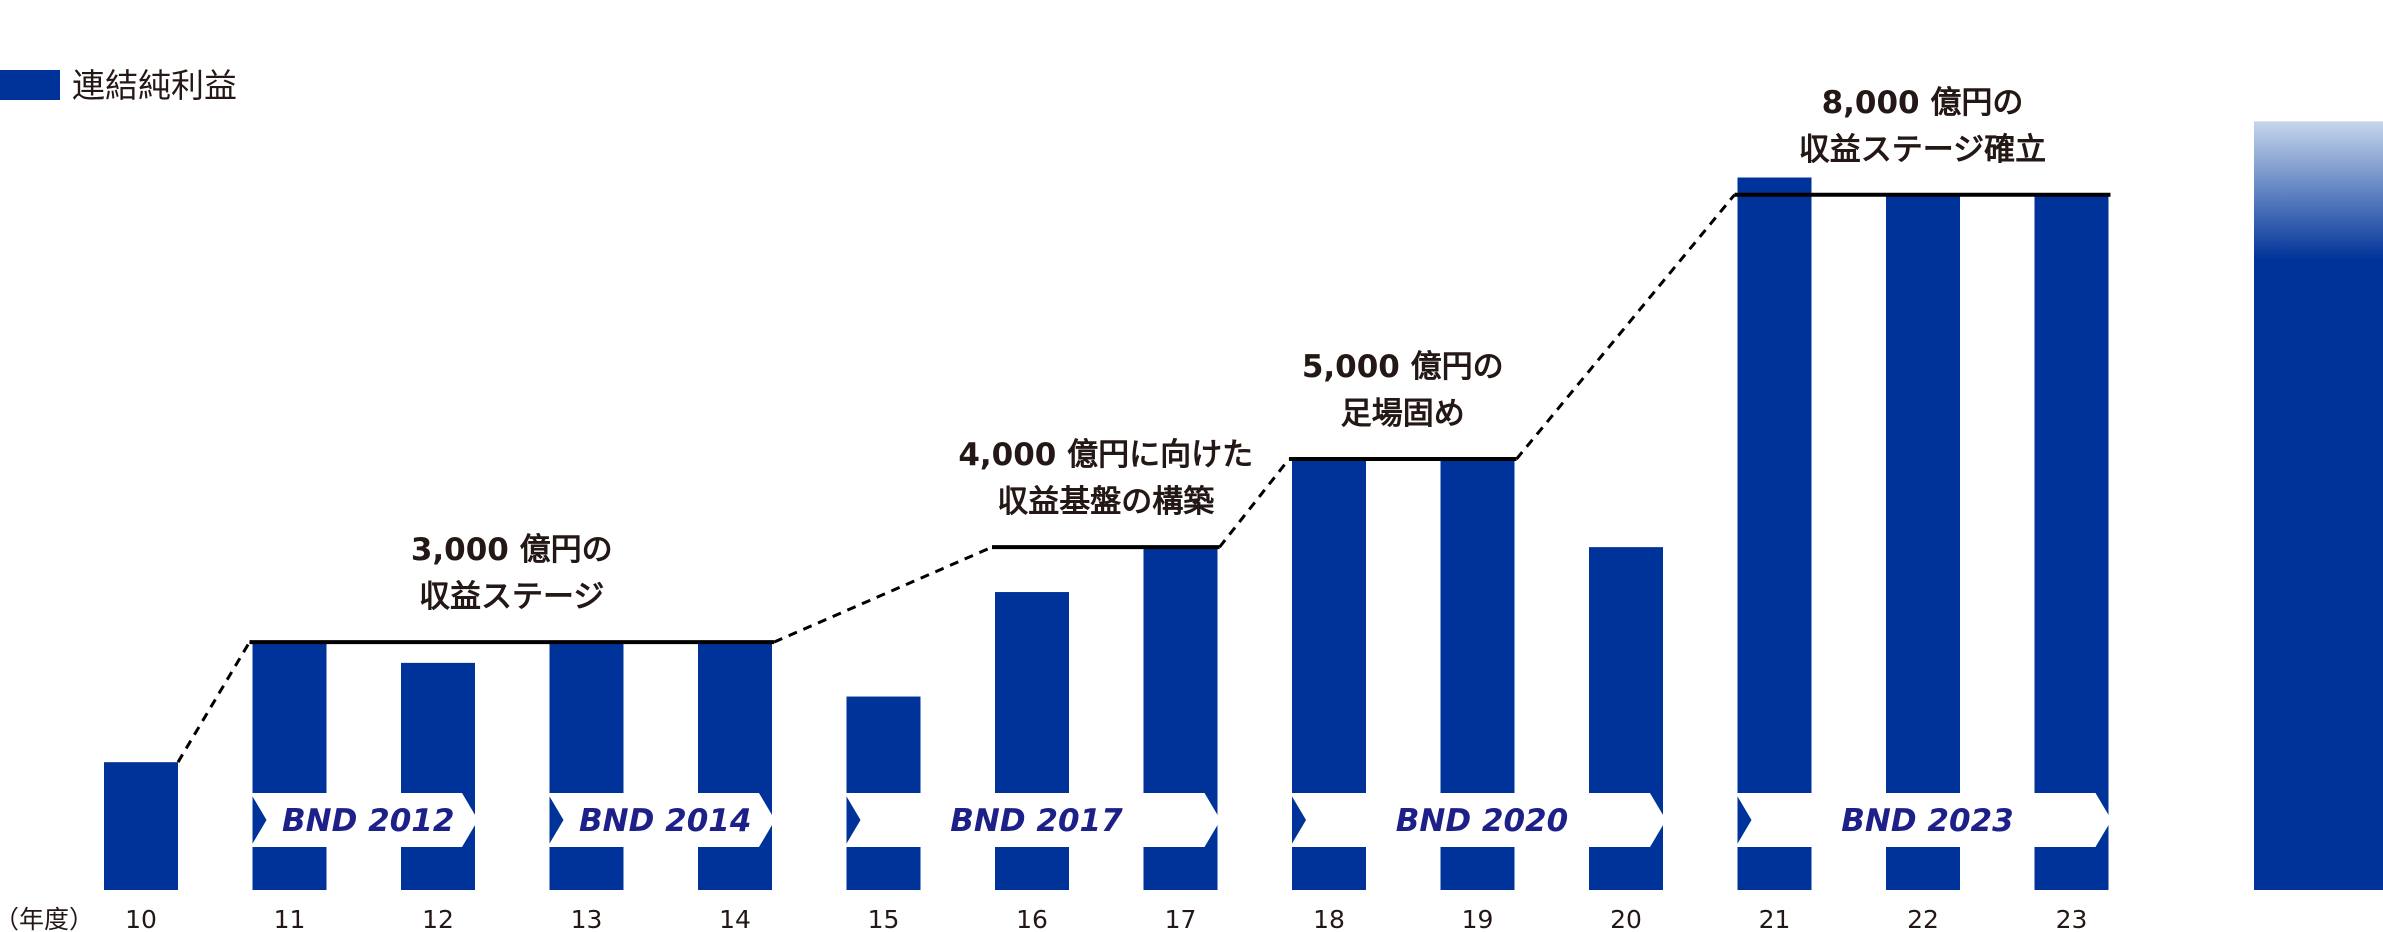 The image size is (2383, 932). What do you see at coordinates (665, 821) in the screenshot?
I see `plan-label-2: BND 2014` at bounding box center [665, 821].